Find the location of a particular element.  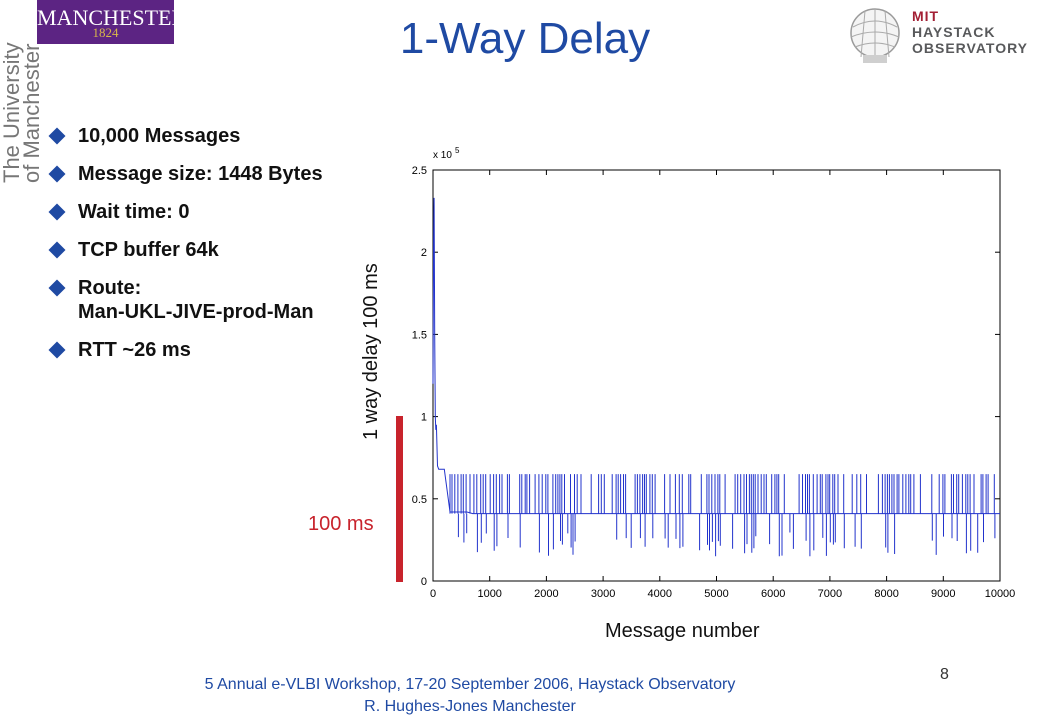

scale-bar is located at coordinates (399, 499).